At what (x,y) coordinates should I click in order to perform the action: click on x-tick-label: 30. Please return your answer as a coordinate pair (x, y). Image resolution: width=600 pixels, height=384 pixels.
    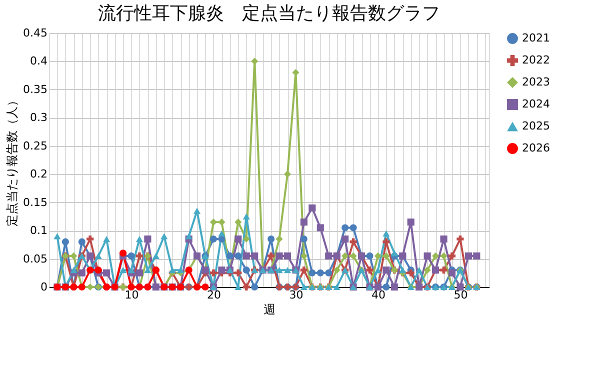
    Looking at the image, I should click on (296, 295).